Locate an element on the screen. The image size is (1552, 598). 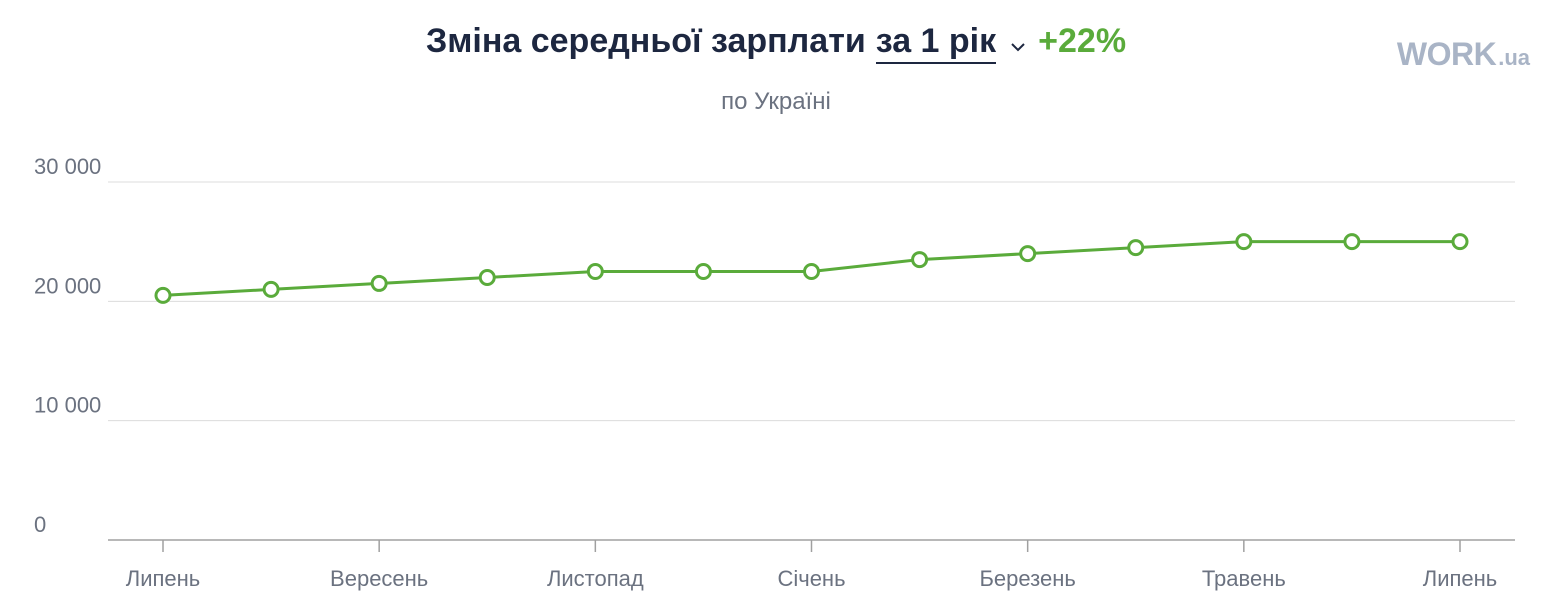
y-tick-label: 0 is located at coordinates (40, 524).